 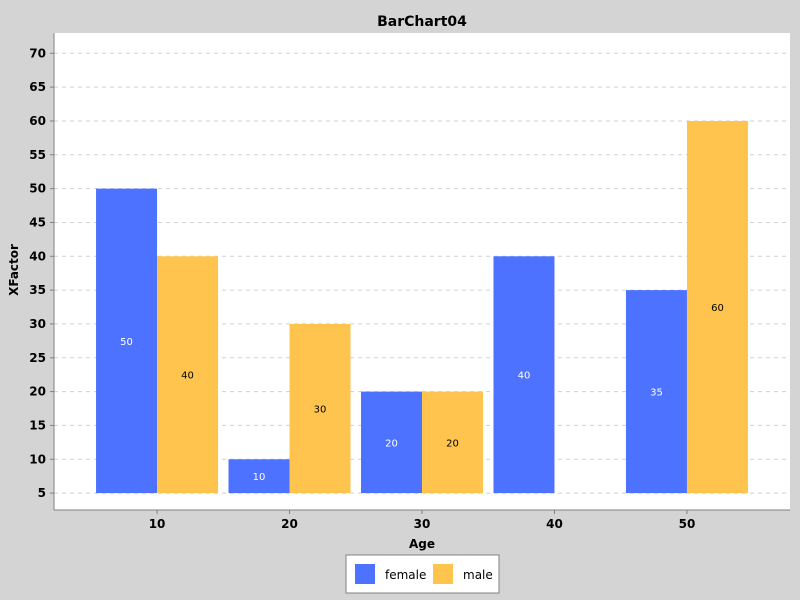 What do you see at coordinates (443, 574) in the screenshot?
I see `legend-swatch-male` at bounding box center [443, 574].